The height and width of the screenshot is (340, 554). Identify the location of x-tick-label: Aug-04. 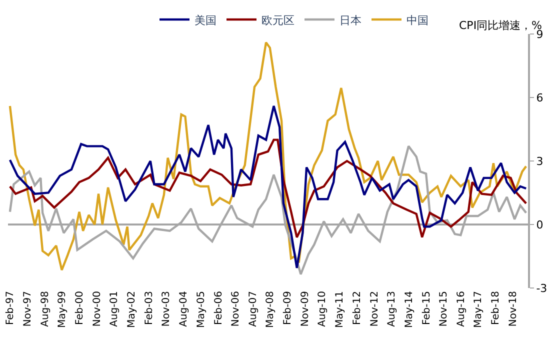
(184, 309).